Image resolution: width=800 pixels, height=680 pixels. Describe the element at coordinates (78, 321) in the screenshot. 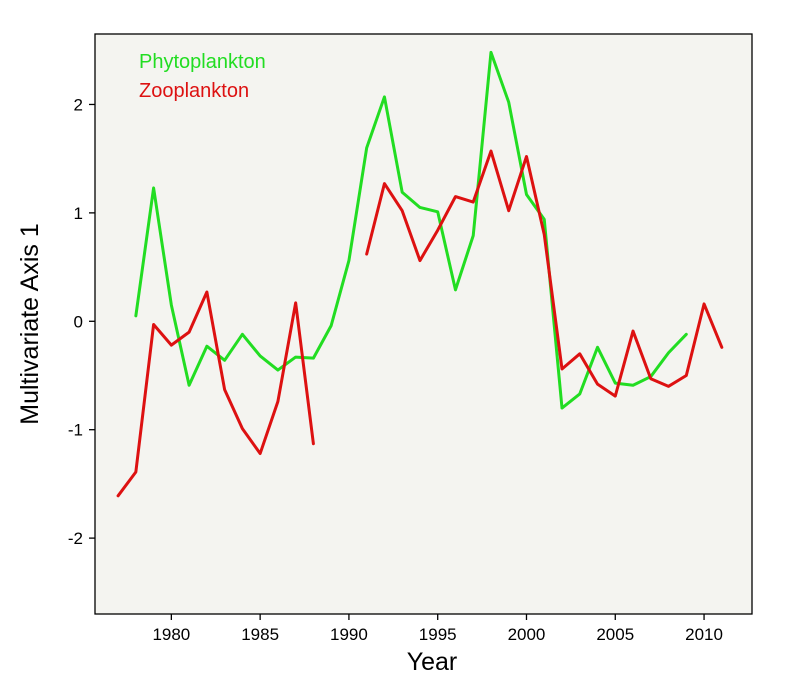

I see `y-tick-label: 0` at that location.